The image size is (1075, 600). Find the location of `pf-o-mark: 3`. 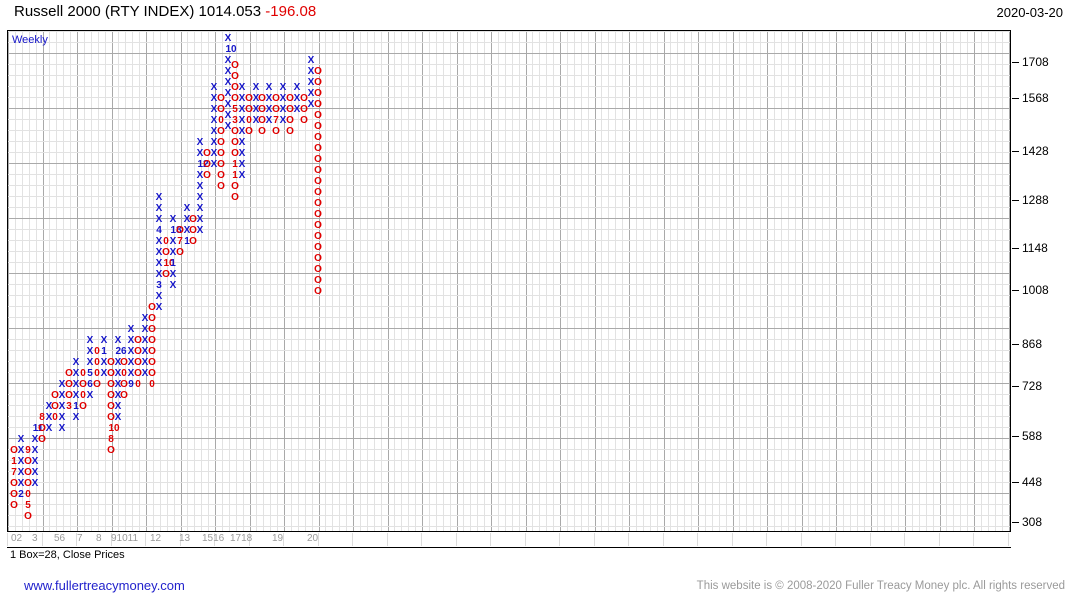

pf-o-mark: 3 is located at coordinates (235, 120).